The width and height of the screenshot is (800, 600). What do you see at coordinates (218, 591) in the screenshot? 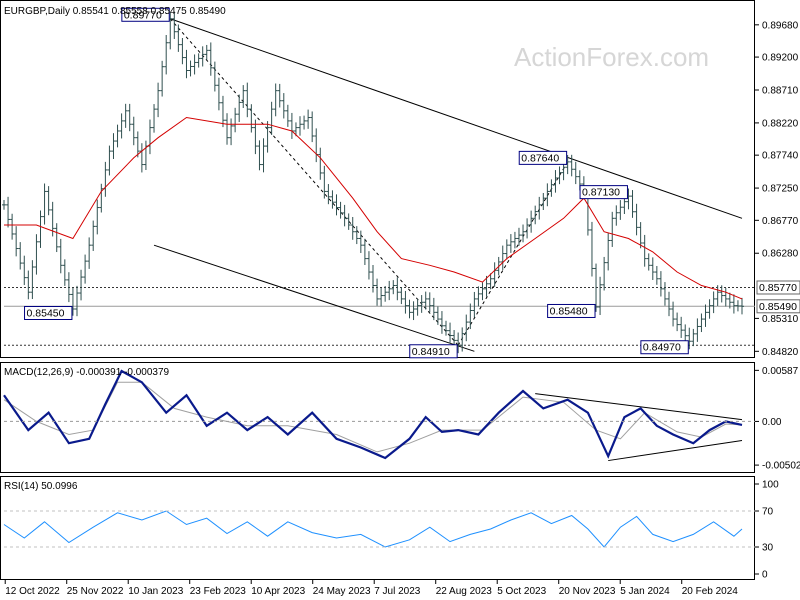
I see `date-tick-label: 23 Feb 2023` at bounding box center [218, 591].